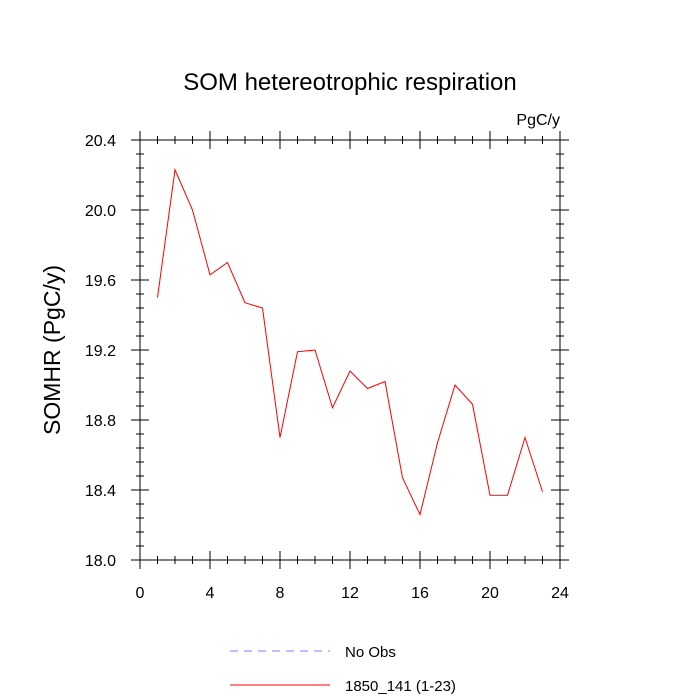 The width and height of the screenshot is (700, 700). I want to click on x-tick-label: 16, so click(420, 593).